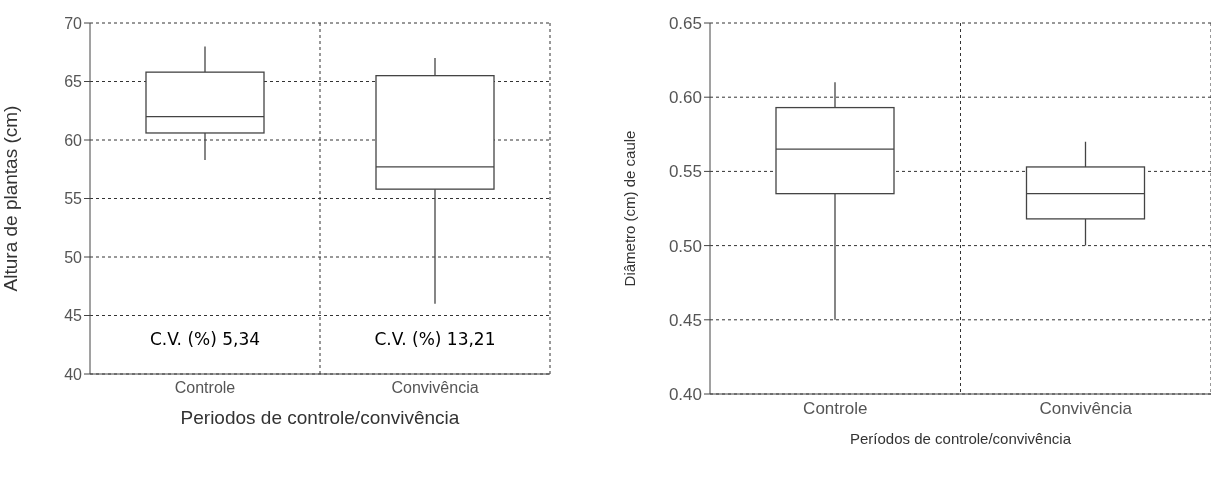  Describe the element at coordinates (685, 320) in the screenshot. I see `y-tick-label: 0.45` at that location.